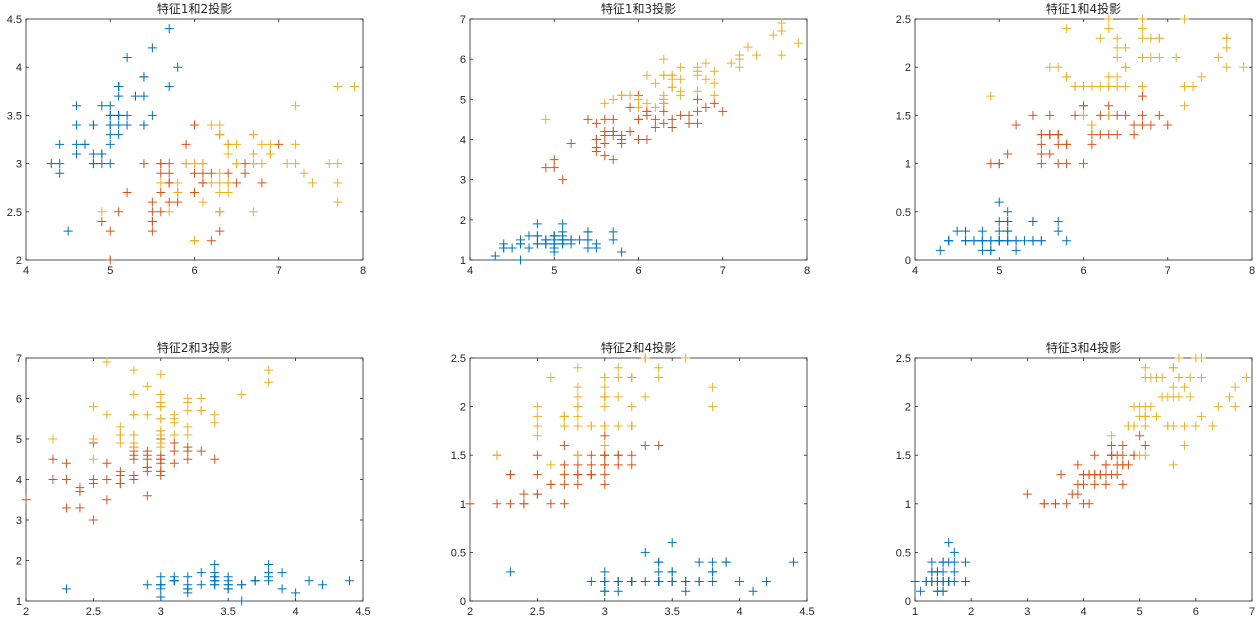 Image resolution: width=1257 pixels, height=621 pixels. I want to click on subplot-title: 特征1和3投影, so click(638, 8).